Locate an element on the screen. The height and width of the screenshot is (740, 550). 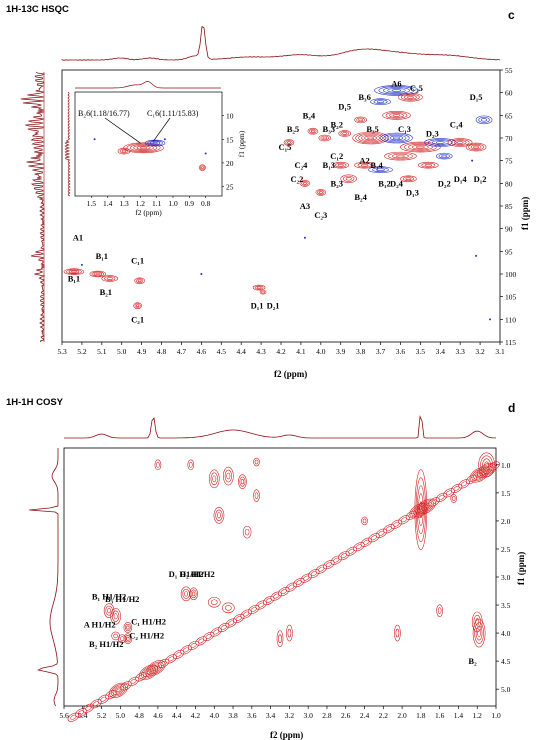
inset-x-tick-label: 1.1 is located at coordinates (157, 203).